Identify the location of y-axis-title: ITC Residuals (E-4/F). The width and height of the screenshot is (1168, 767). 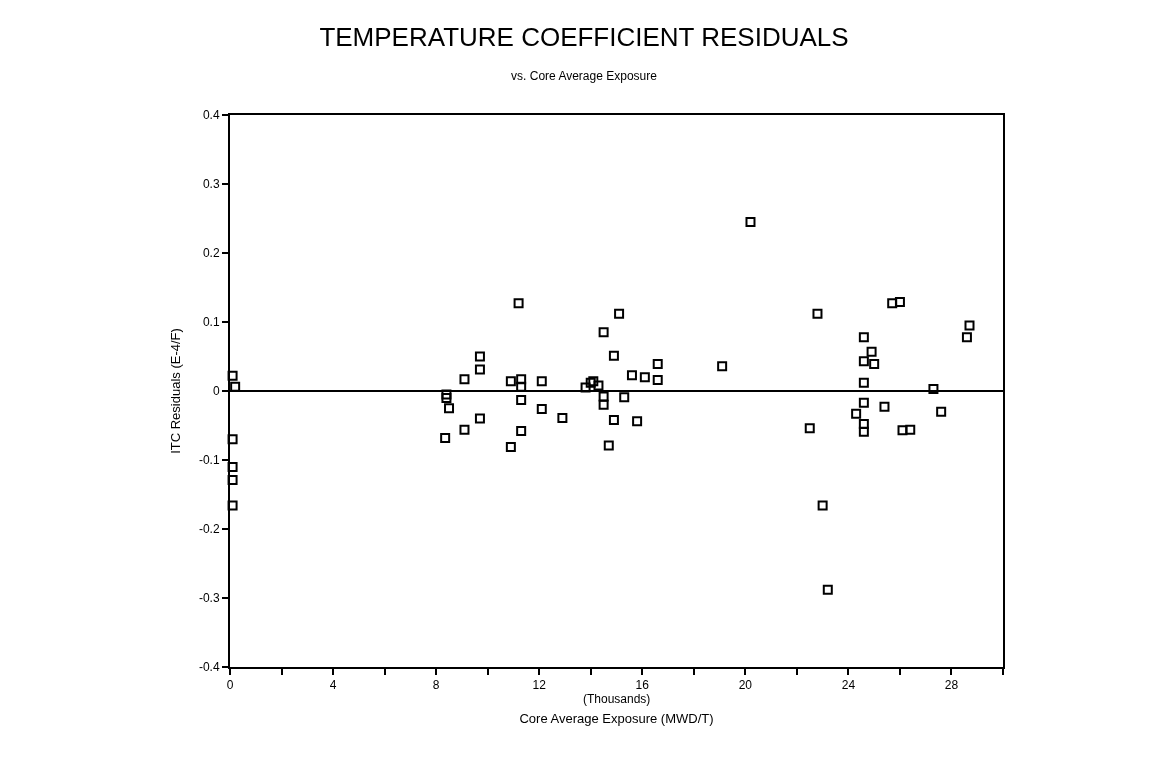
(176, 391).